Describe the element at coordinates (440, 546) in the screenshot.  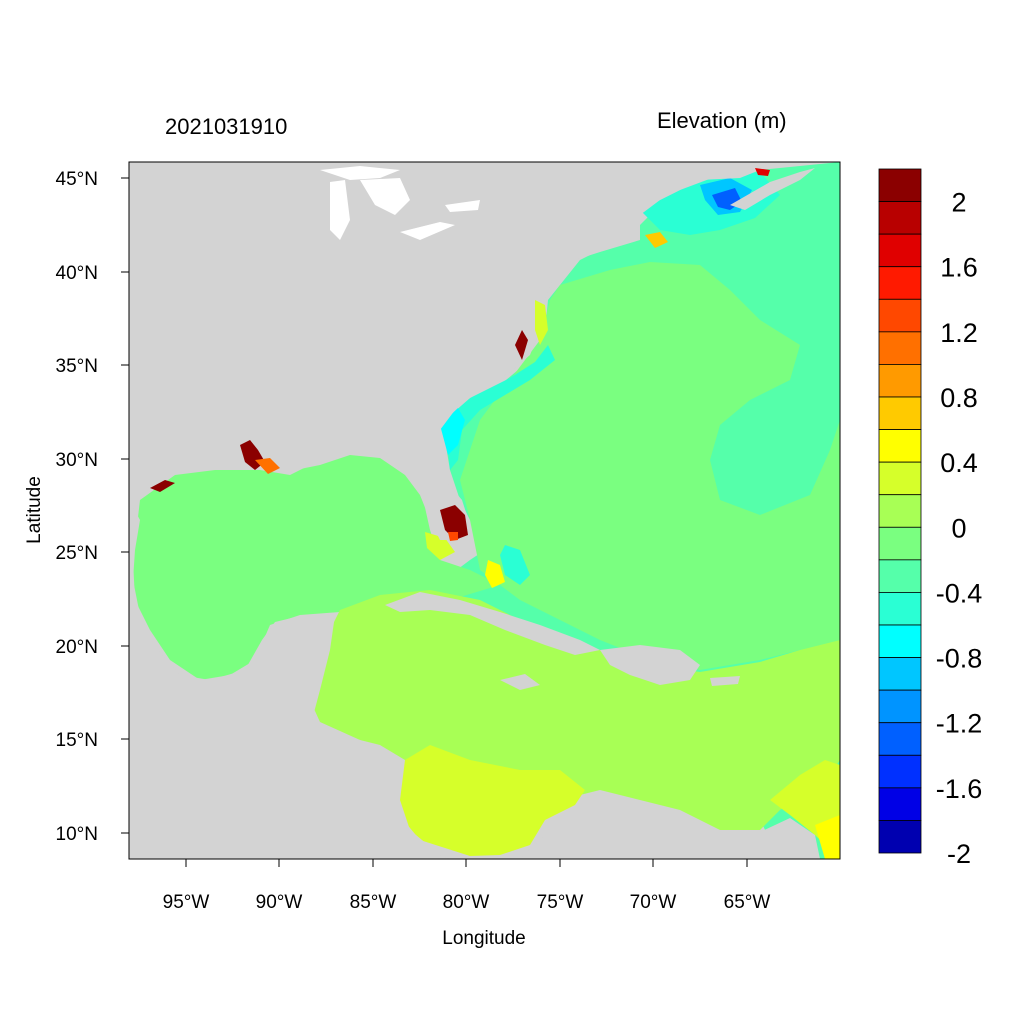
I see `florida-bay-surge` at that location.